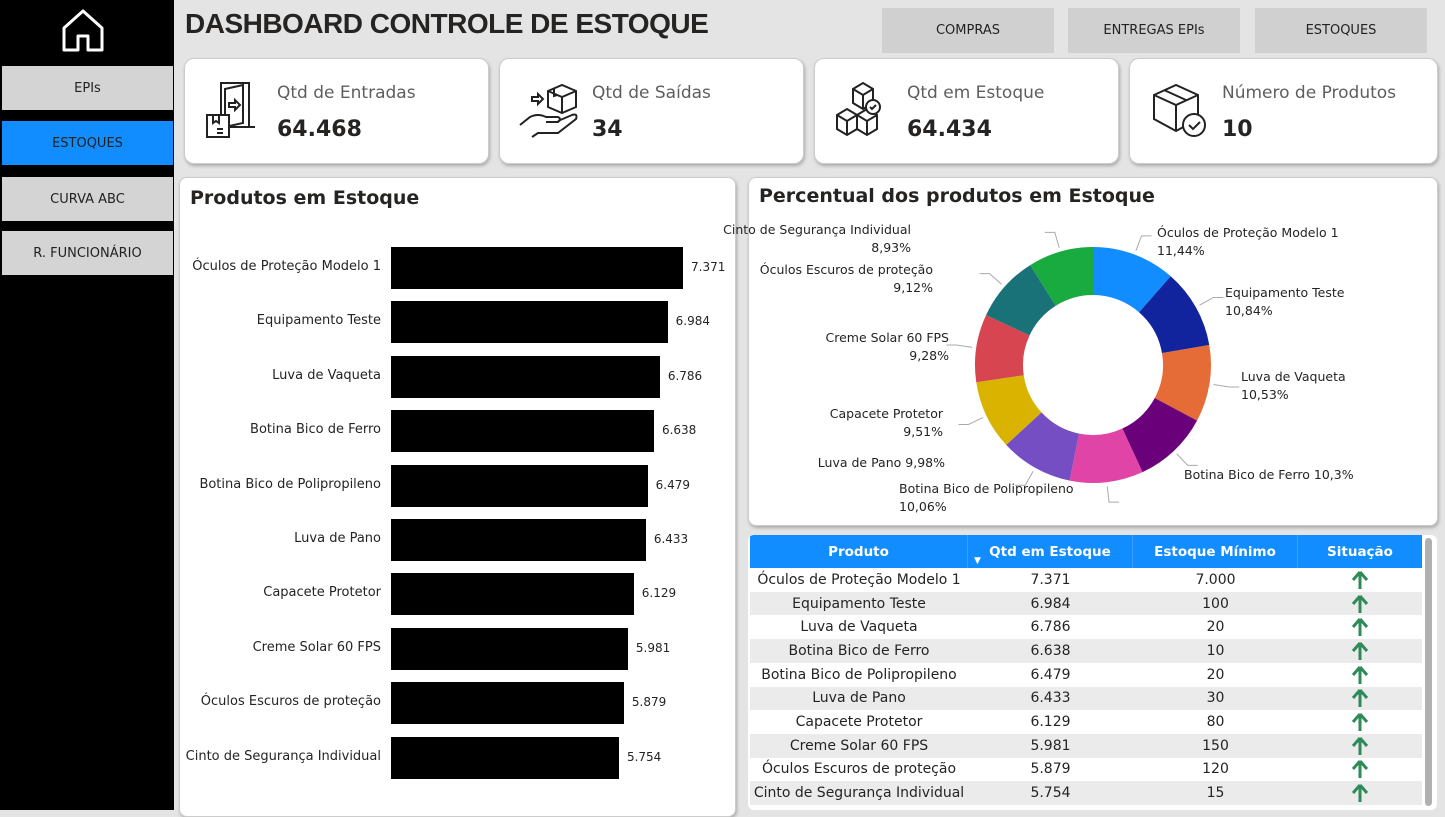 The height and width of the screenshot is (817, 1445). What do you see at coordinates (83, 31) in the screenshot?
I see `home-icon` at bounding box center [83, 31].